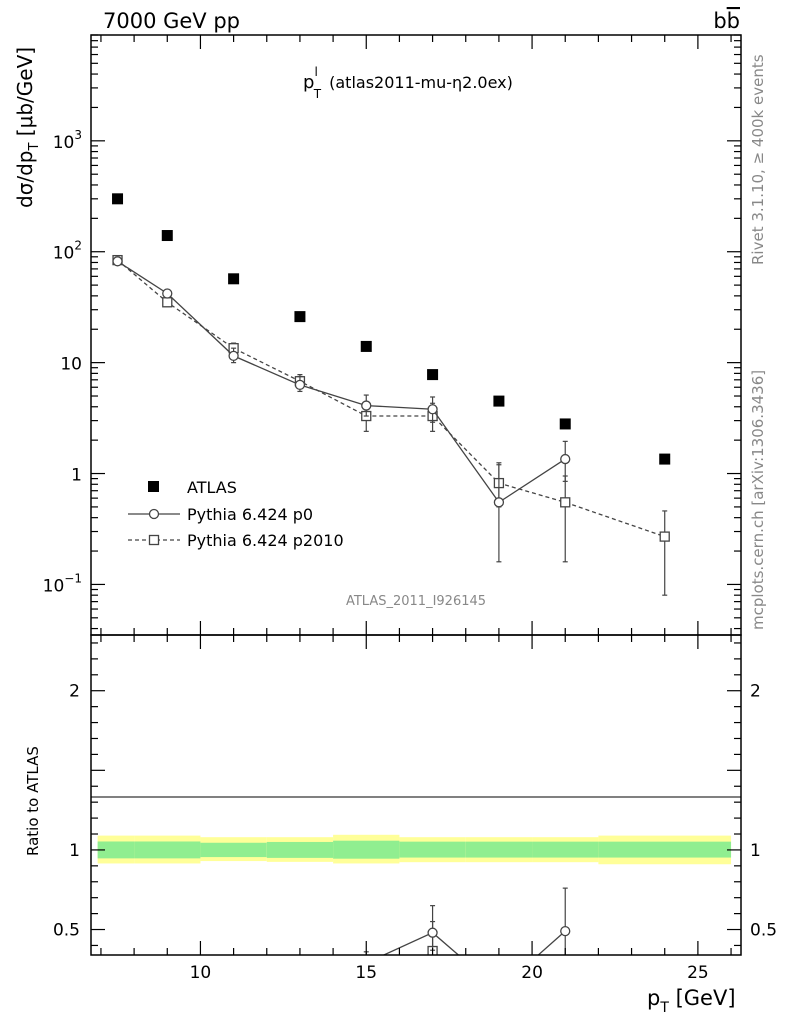  What do you see at coordinates (62, 583) in the screenshot?
I see `y-tick-label-main-0: 10⁻¹` at bounding box center [62, 583].